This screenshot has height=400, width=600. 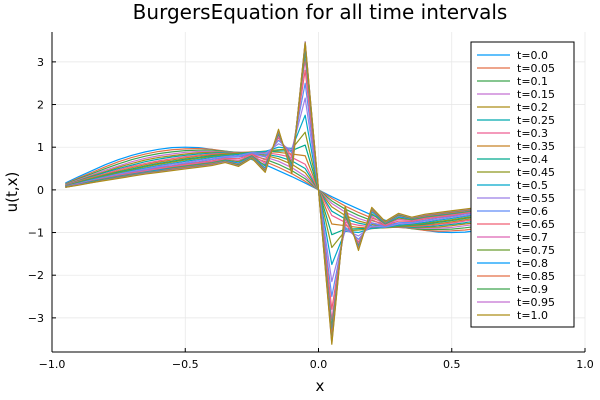 I want to click on legend-label: t=0.2, so click(x=532, y=107).